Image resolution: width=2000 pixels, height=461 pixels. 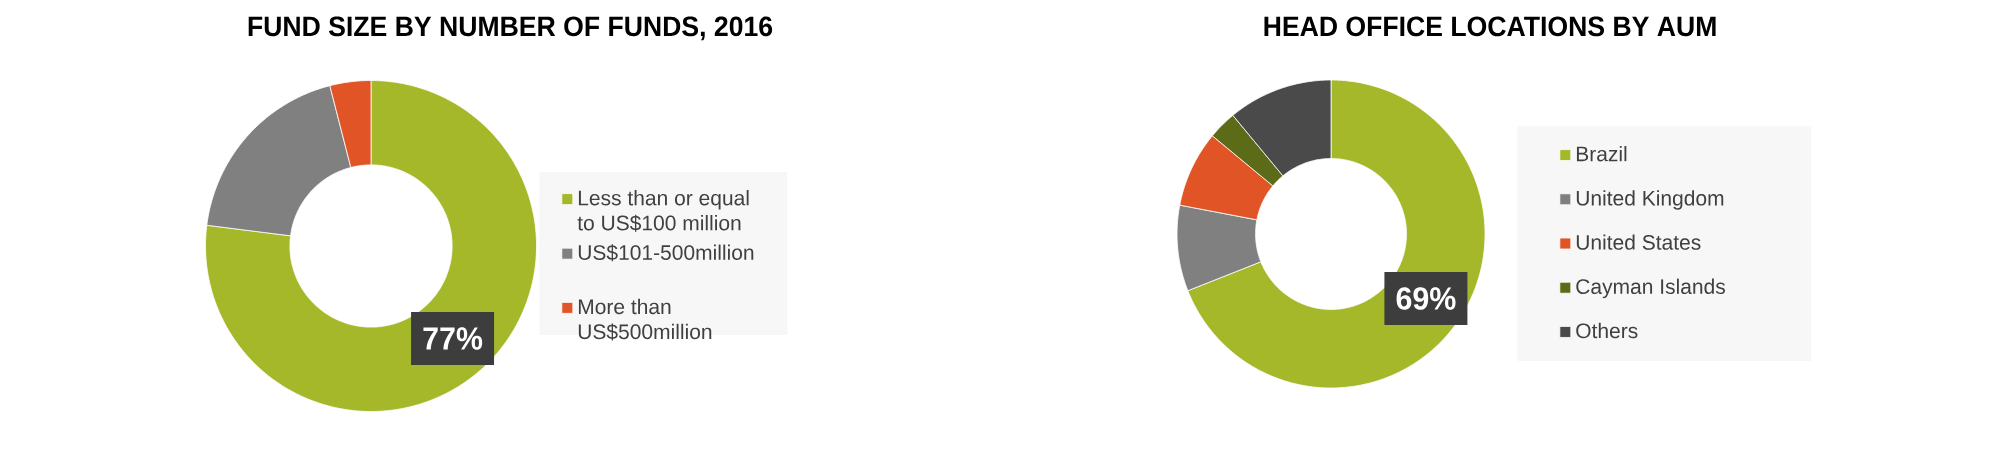 What do you see at coordinates (663, 211) in the screenshot?
I see `legend-label: Less than or equal to US$100 million` at bounding box center [663, 211].